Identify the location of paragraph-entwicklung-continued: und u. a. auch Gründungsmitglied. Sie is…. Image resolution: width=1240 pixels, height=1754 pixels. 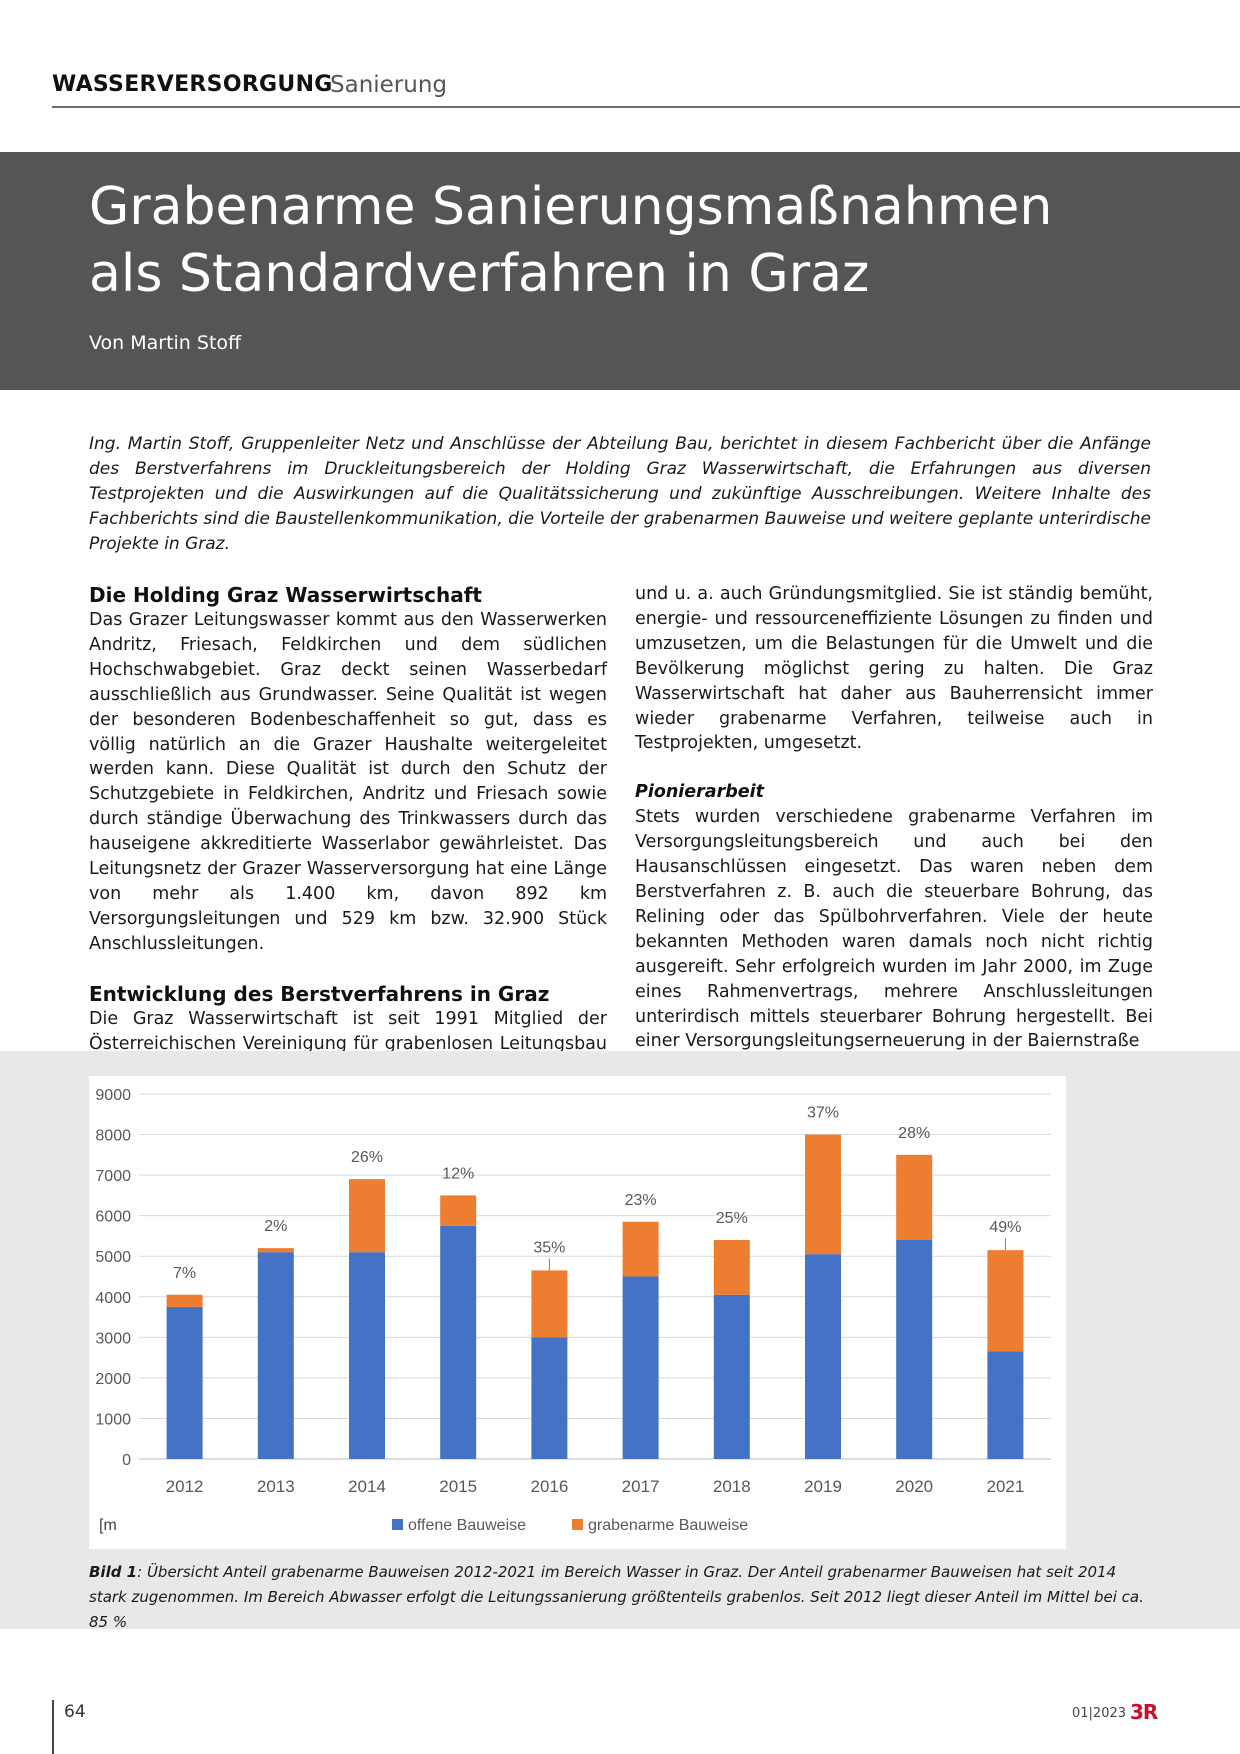
(894, 669).